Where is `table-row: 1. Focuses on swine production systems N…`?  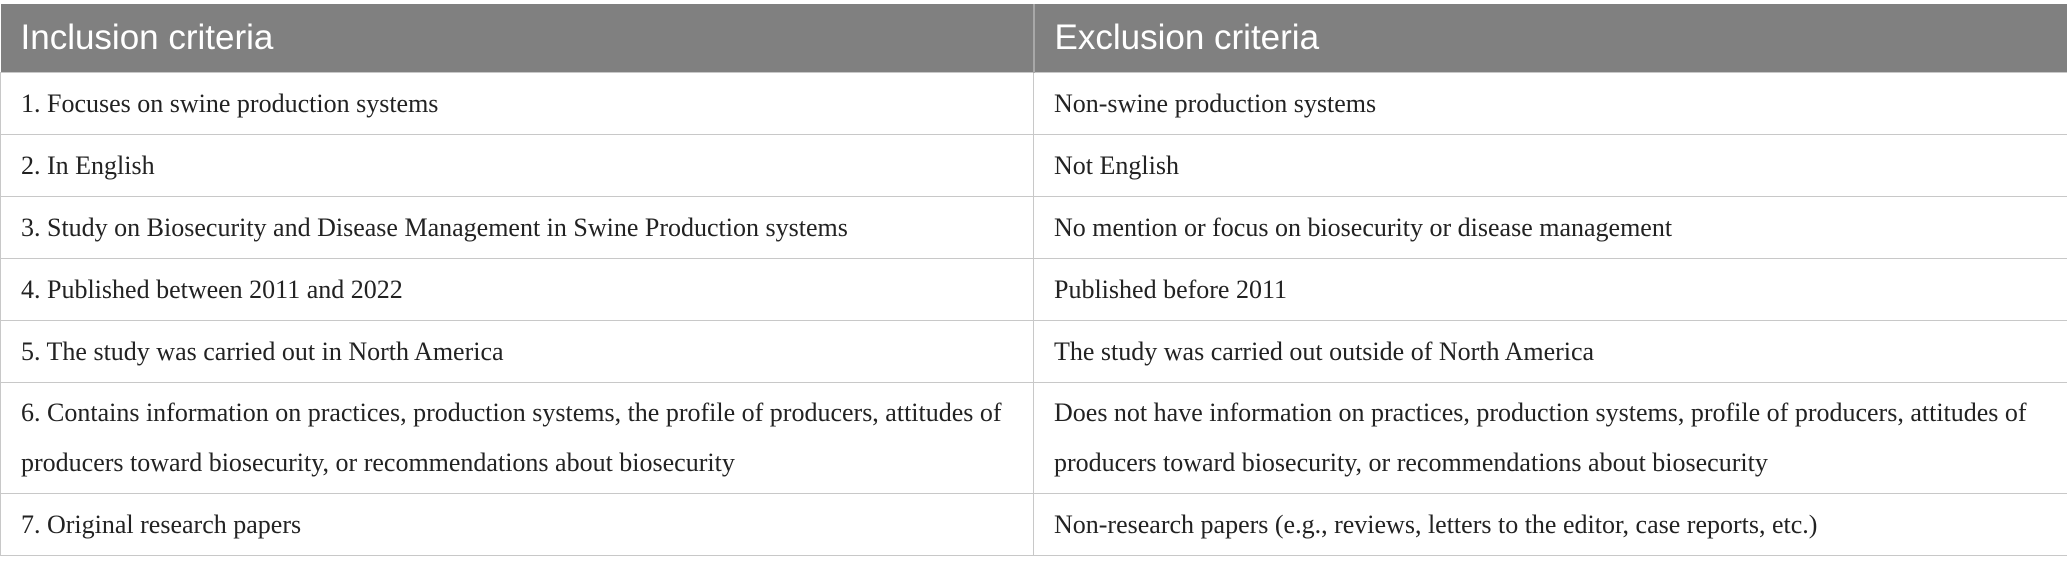 table-row: 1. Focuses on swine production systems N… is located at coordinates (1033, 103).